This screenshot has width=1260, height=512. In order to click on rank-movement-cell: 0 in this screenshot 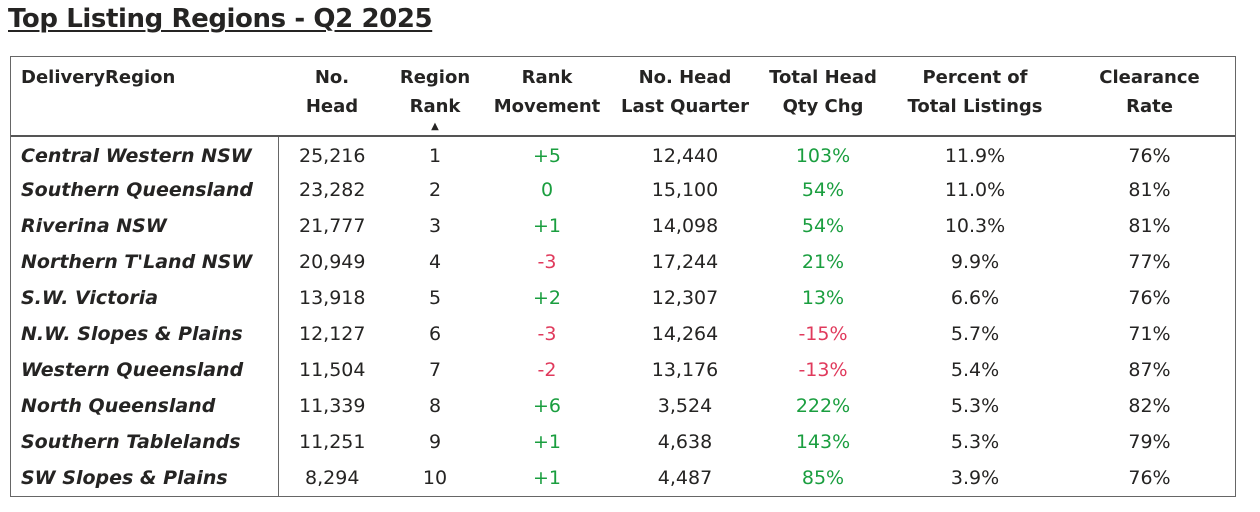, I will do `click(547, 190)`.